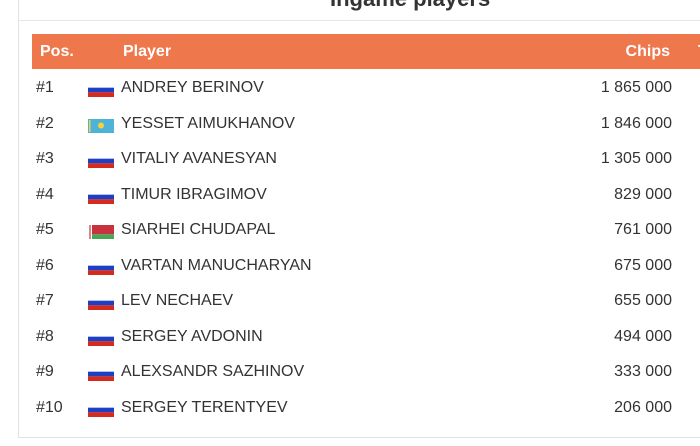 The image size is (700, 446). What do you see at coordinates (49, 407) in the screenshot?
I see `position: #10` at bounding box center [49, 407].